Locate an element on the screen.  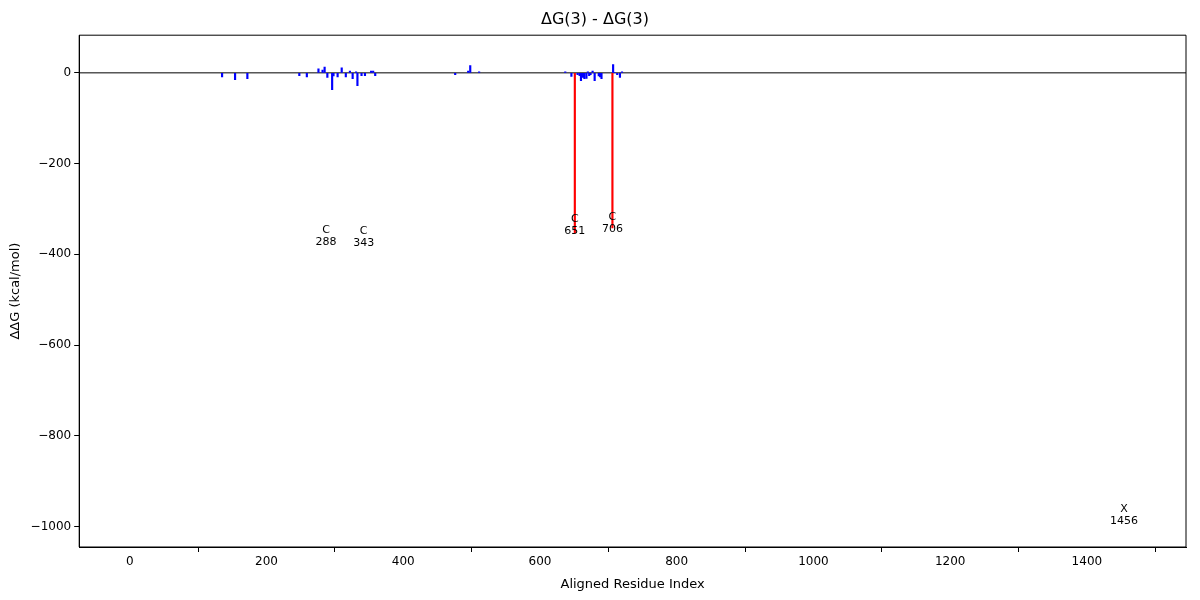
x-axis-title: Aligned Residue Index is located at coordinates (633, 583).